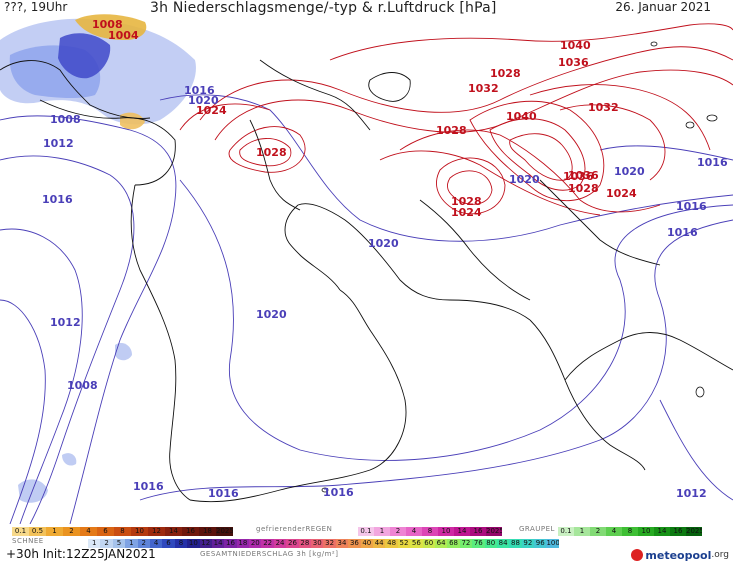  Describe the element at coordinates (566, 531) in the screenshot. I see `legend-swatch: 0.1` at that location.